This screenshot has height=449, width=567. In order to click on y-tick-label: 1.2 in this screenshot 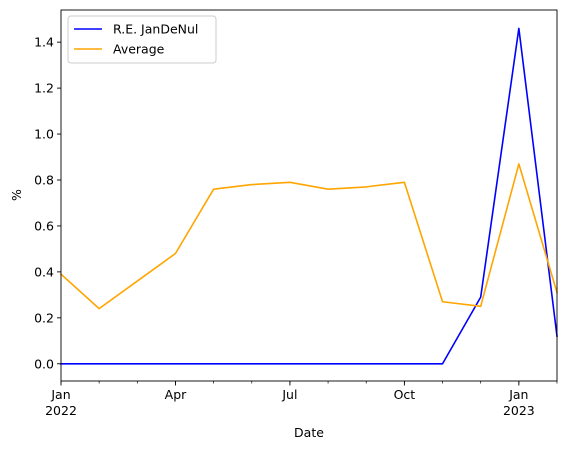, I will do `click(44, 88)`.